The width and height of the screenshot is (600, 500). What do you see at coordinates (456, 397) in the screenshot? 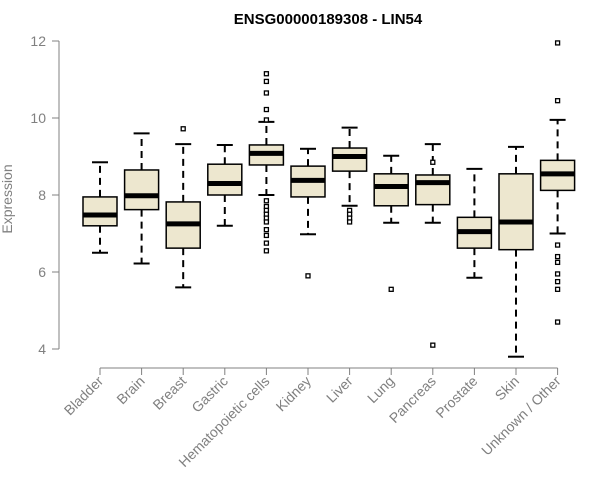
I see `x-tick-label: Prostate` at bounding box center [456, 397].